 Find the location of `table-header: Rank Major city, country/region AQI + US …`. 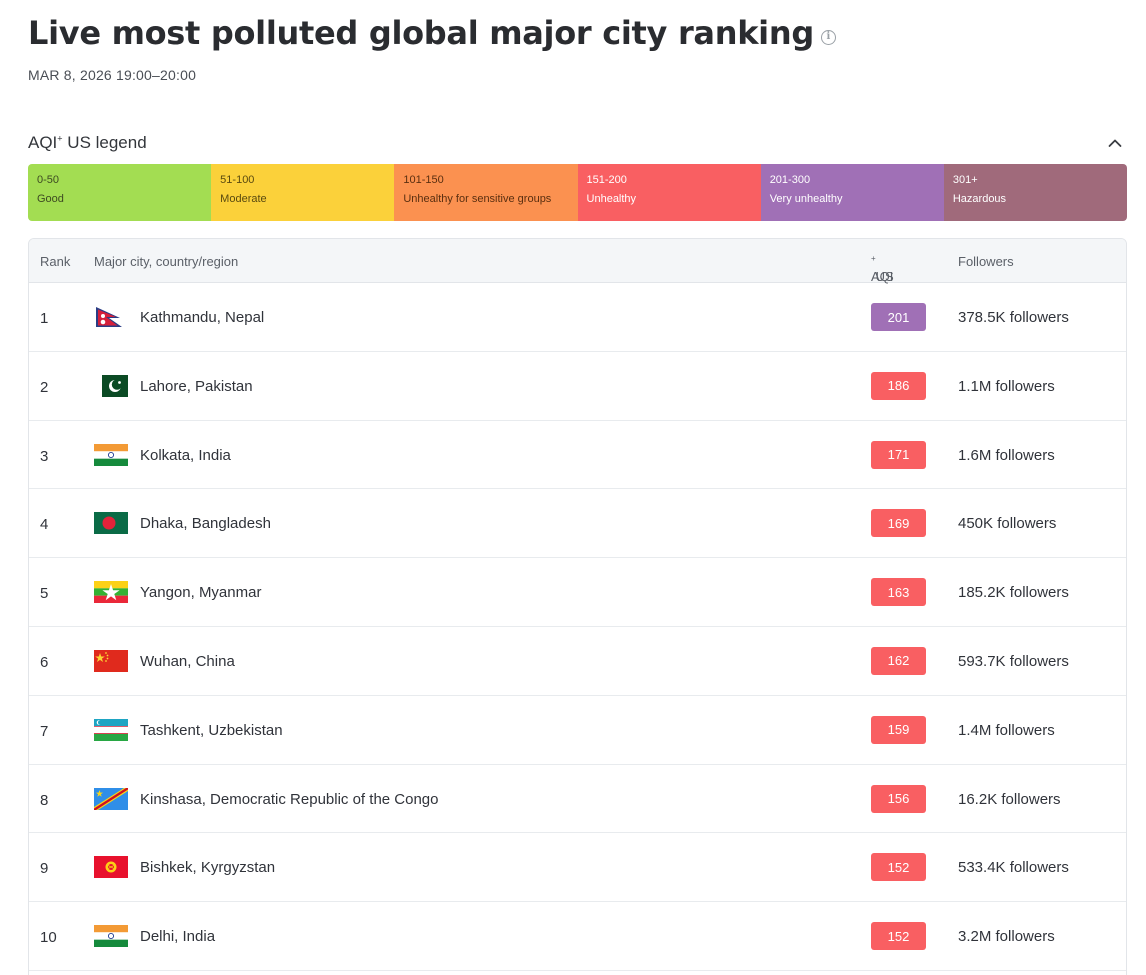

table-header: Rank Major city, country/region AQI + US … is located at coordinates (577, 261).